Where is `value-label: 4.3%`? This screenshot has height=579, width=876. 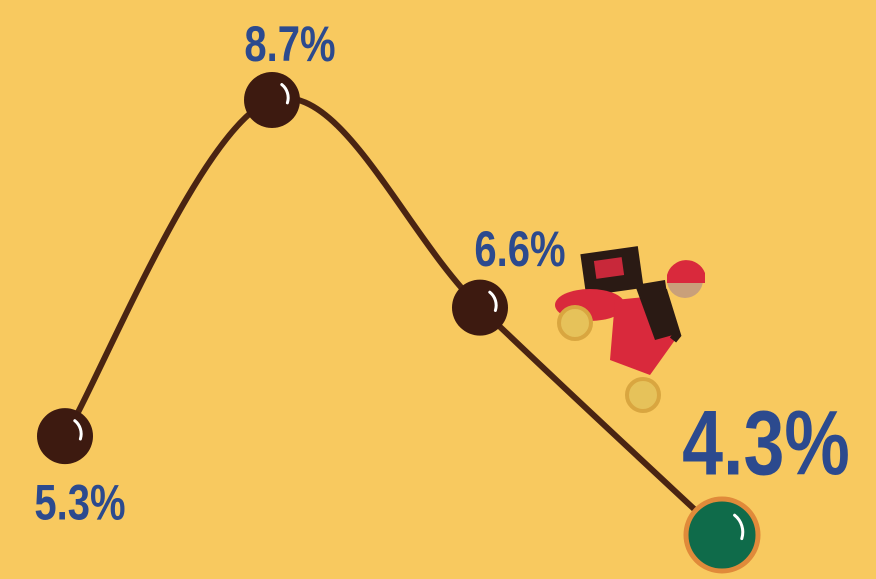 value-label: 4.3% is located at coordinates (766, 442).